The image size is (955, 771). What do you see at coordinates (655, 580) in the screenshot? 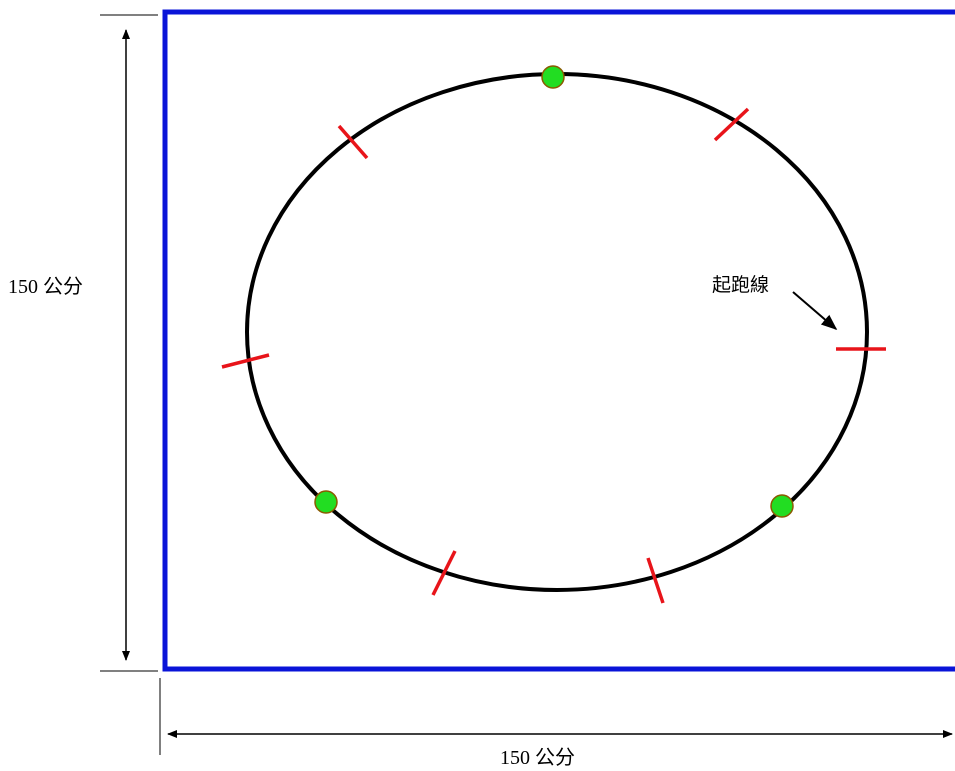
I see `start-mark-lower-right` at bounding box center [655, 580].